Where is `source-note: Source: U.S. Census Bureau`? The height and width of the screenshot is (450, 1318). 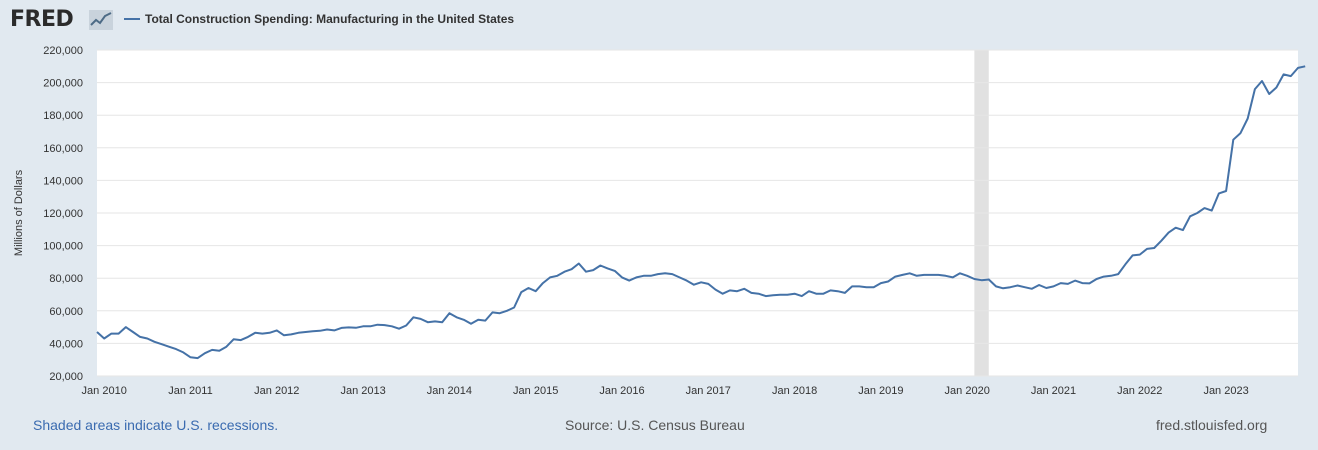 source-note: Source: U.S. Census Bureau is located at coordinates (655, 425).